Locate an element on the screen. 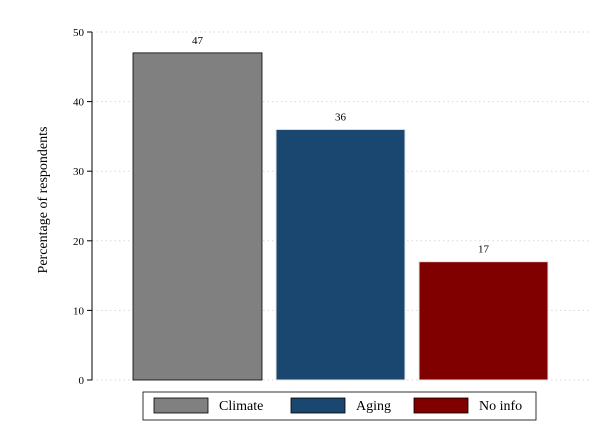 Image resolution: width=605 pixels, height=440 pixels. legend: Climate Aging No info is located at coordinates (339, 406).